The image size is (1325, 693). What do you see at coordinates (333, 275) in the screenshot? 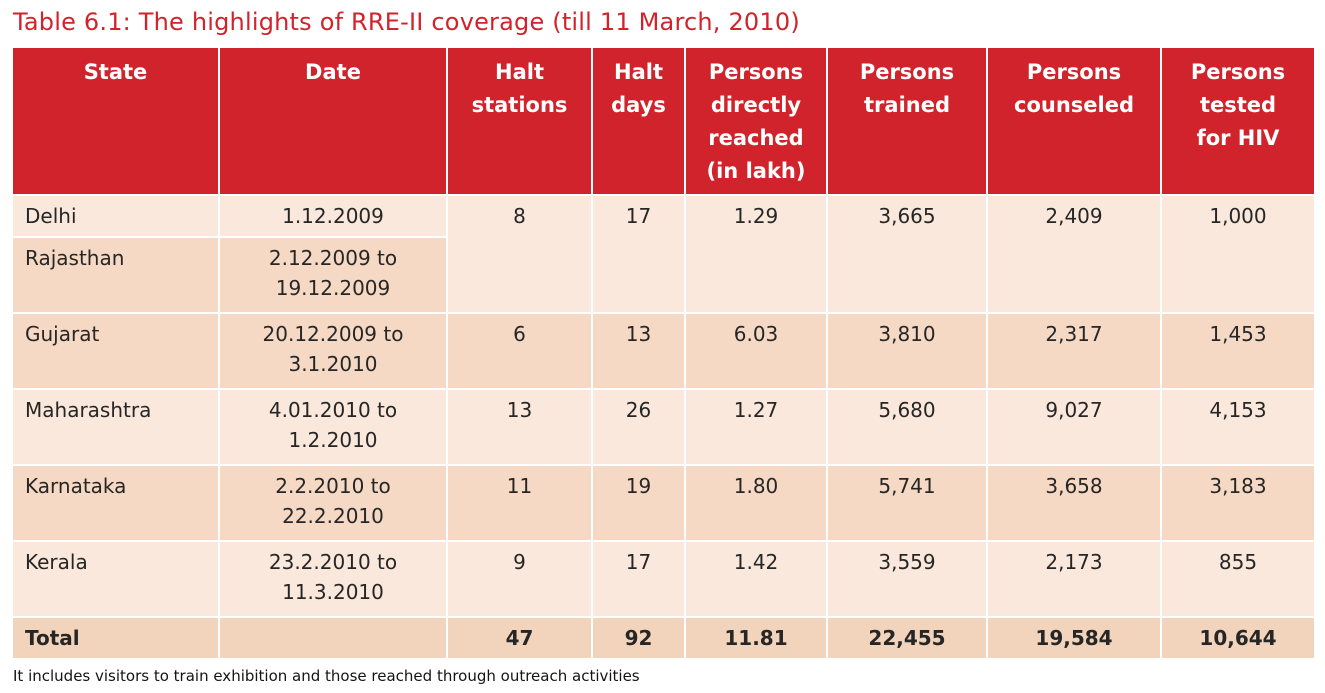
I see `cell-date: 2.12.2009 to 19.12.2009` at bounding box center [333, 275].